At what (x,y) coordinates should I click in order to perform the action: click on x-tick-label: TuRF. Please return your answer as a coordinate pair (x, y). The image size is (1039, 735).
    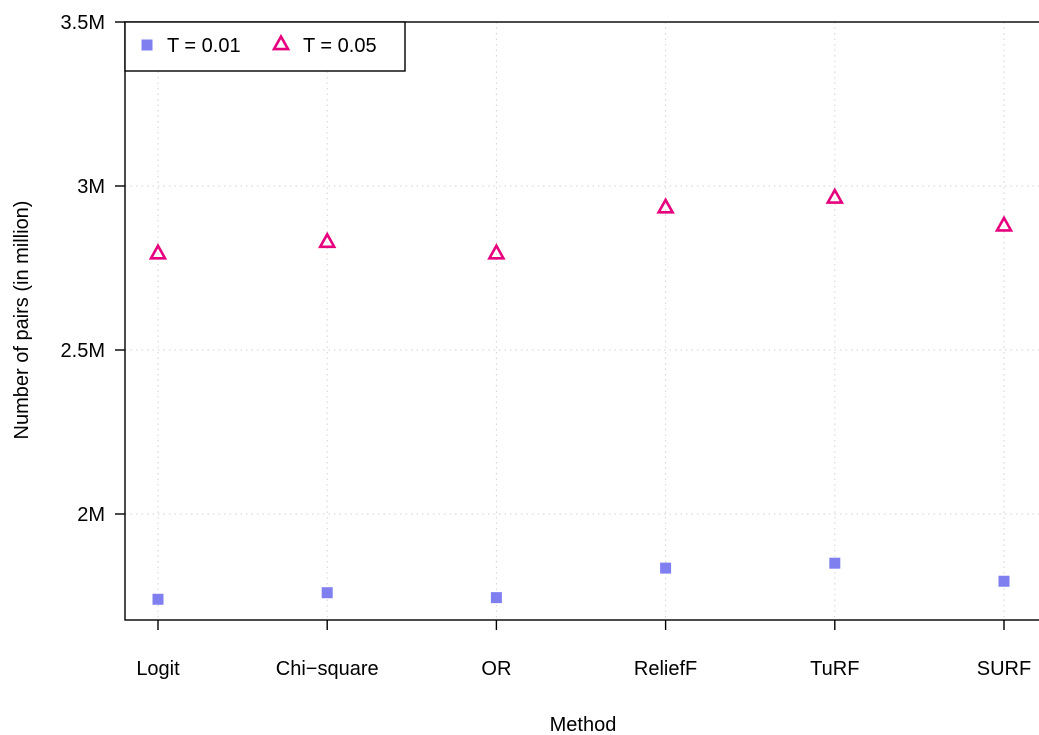
    Looking at the image, I should click on (834, 669).